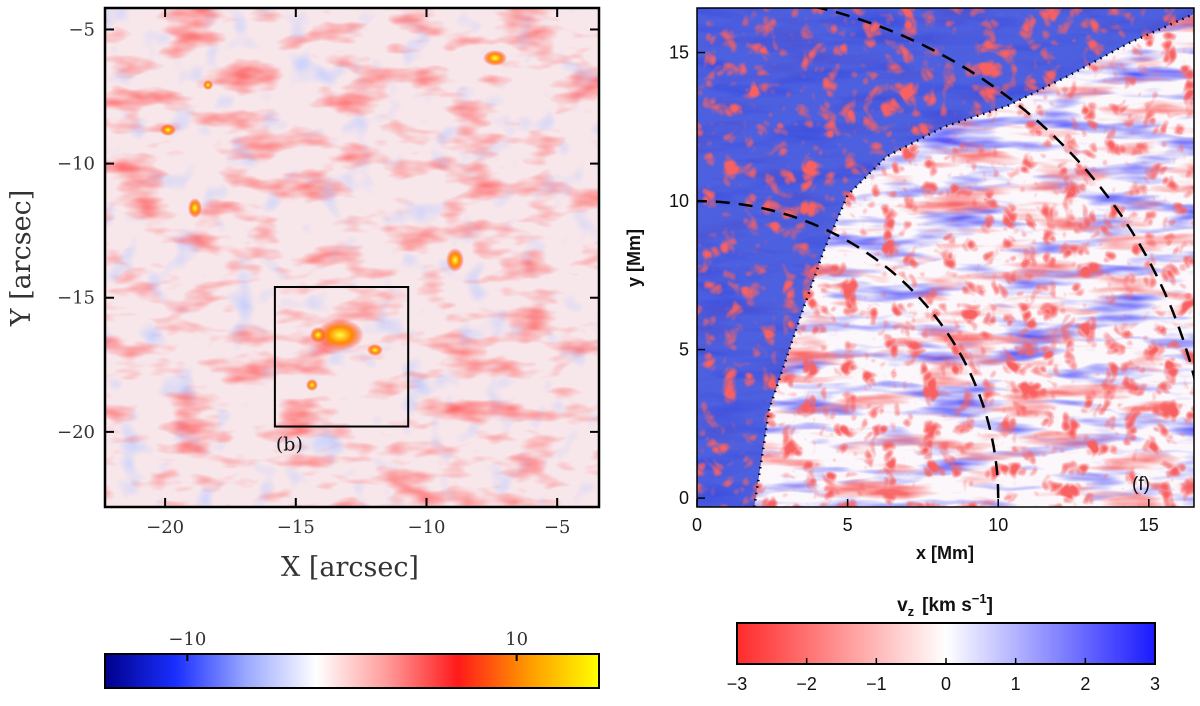  What do you see at coordinates (1141, 484) in the screenshot?
I see `panel-label-f: (f)` at bounding box center [1141, 484].